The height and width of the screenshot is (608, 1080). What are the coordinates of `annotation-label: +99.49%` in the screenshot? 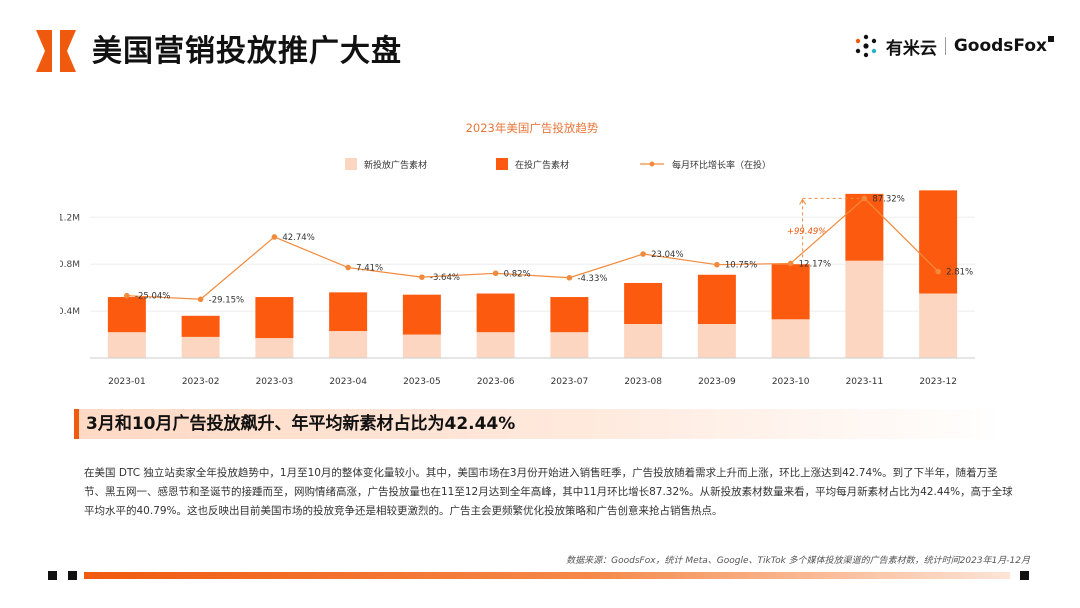 It's located at (807, 232).